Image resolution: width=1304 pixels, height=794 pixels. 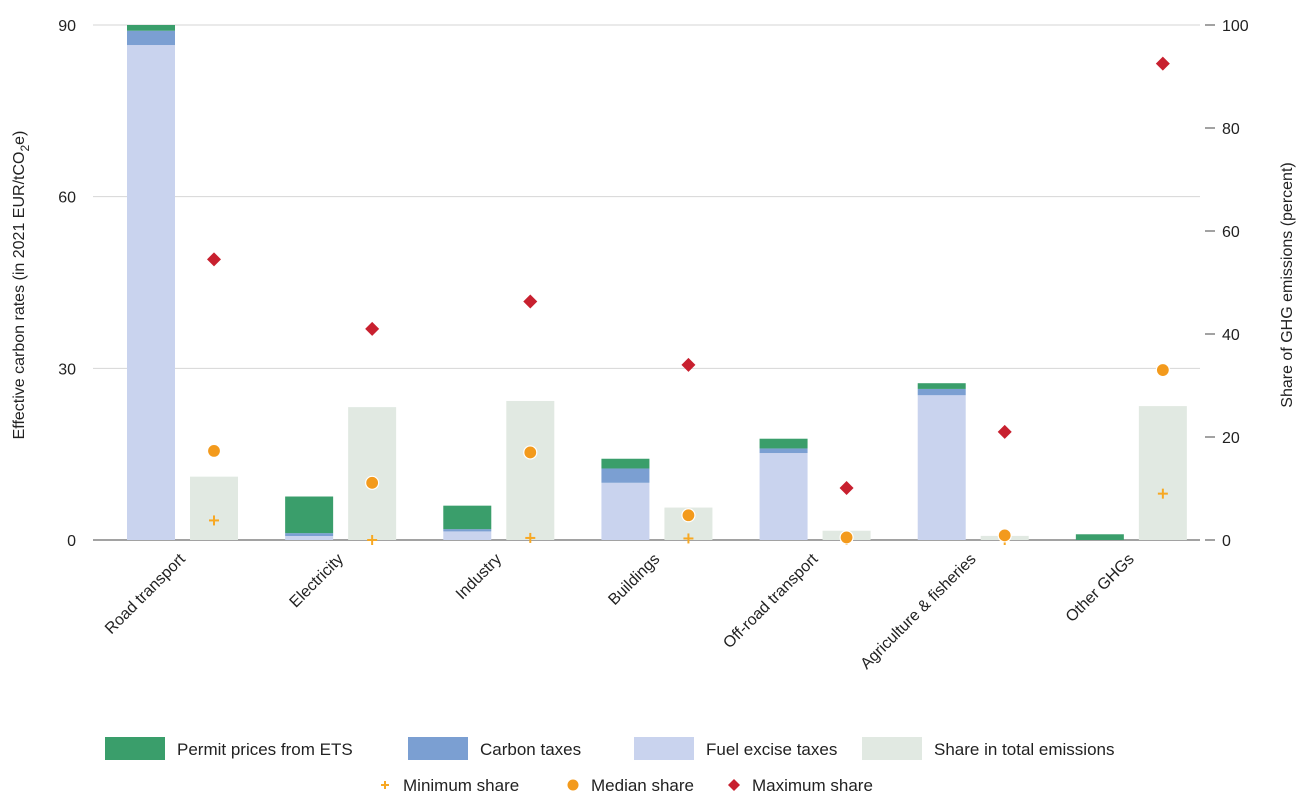 I want to click on marker-maximum-share-other-ghgs, so click(x=1162, y=63).